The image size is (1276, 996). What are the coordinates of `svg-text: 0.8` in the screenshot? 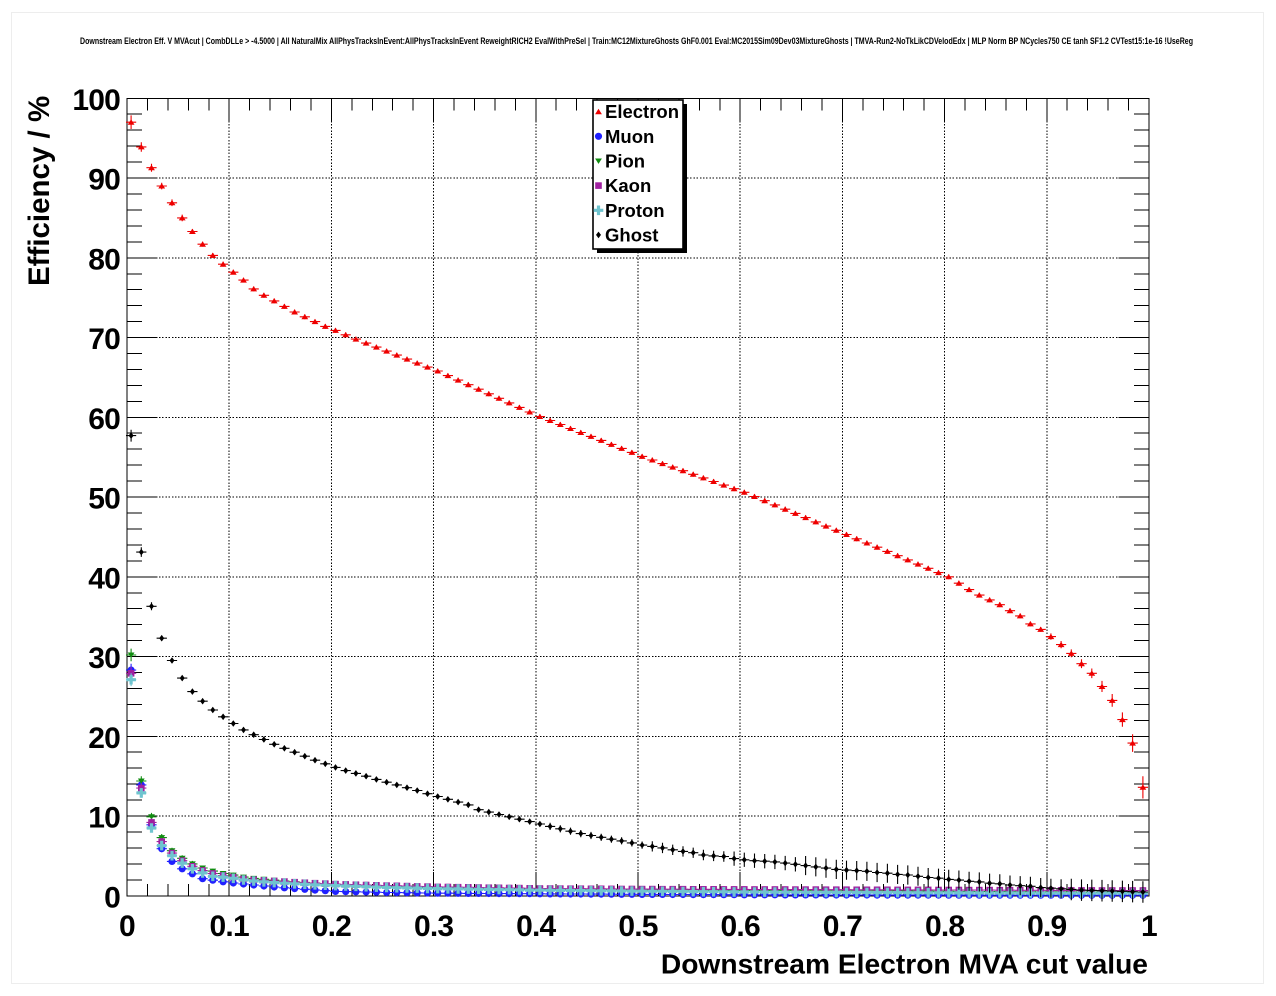 It's located at (944, 926).